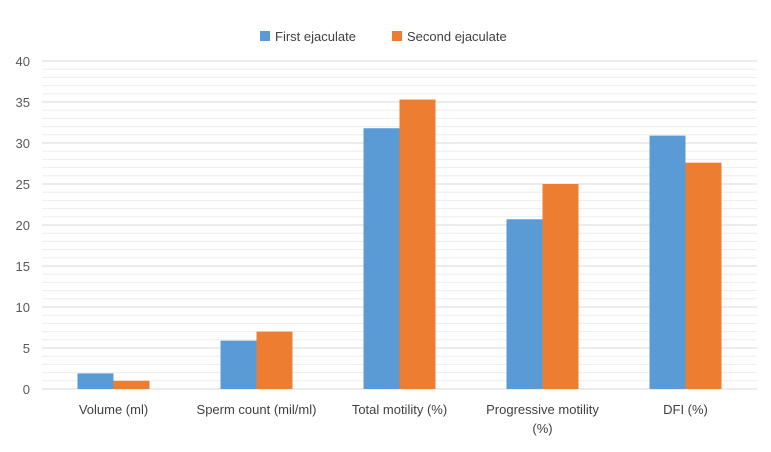 The width and height of the screenshot is (771, 452). What do you see at coordinates (257, 409) in the screenshot?
I see `x-category-label: Sperm count (mil/ml)` at bounding box center [257, 409].